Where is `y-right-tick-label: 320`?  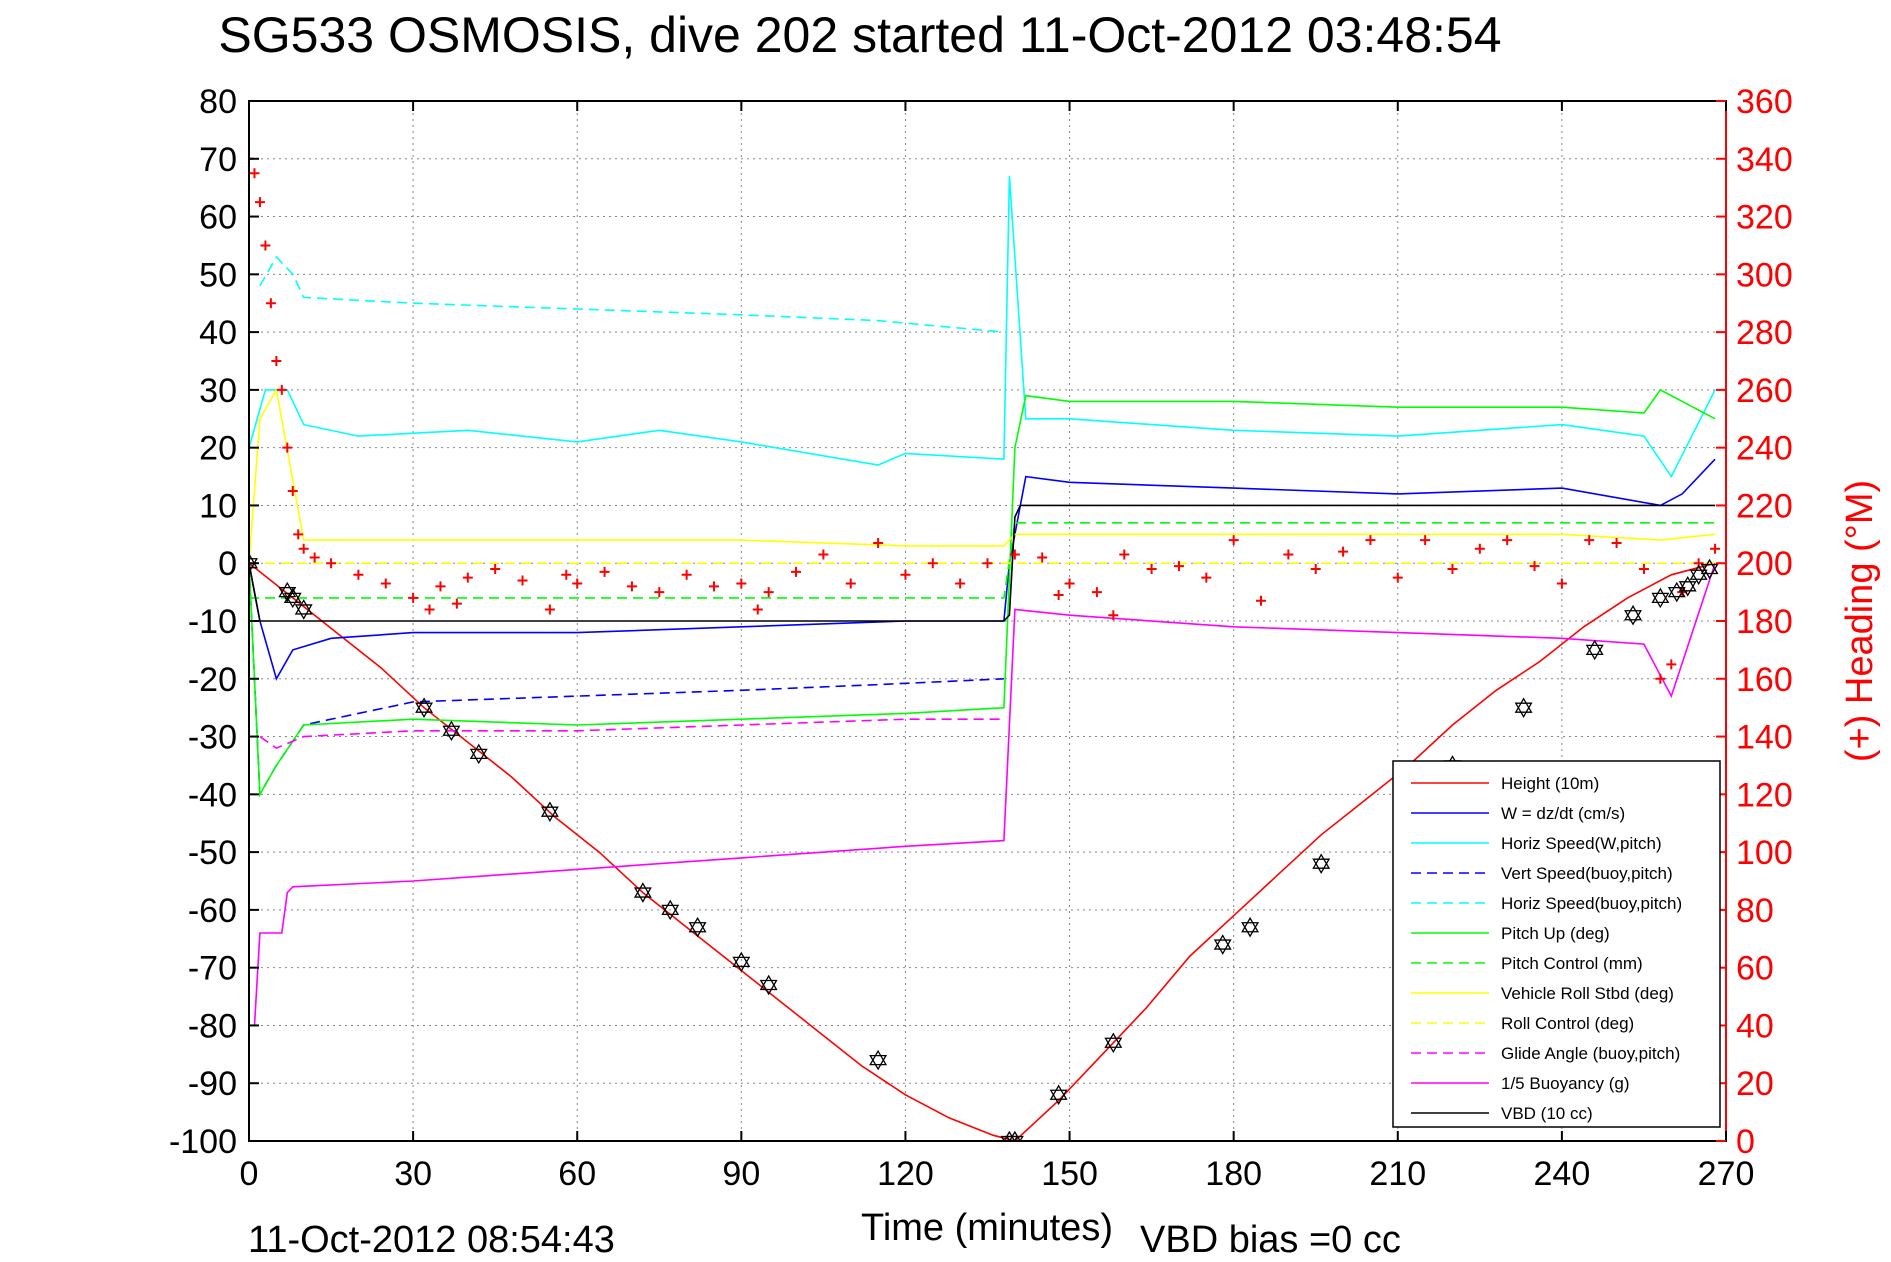
y-right-tick-label: 320 is located at coordinates (1764, 218).